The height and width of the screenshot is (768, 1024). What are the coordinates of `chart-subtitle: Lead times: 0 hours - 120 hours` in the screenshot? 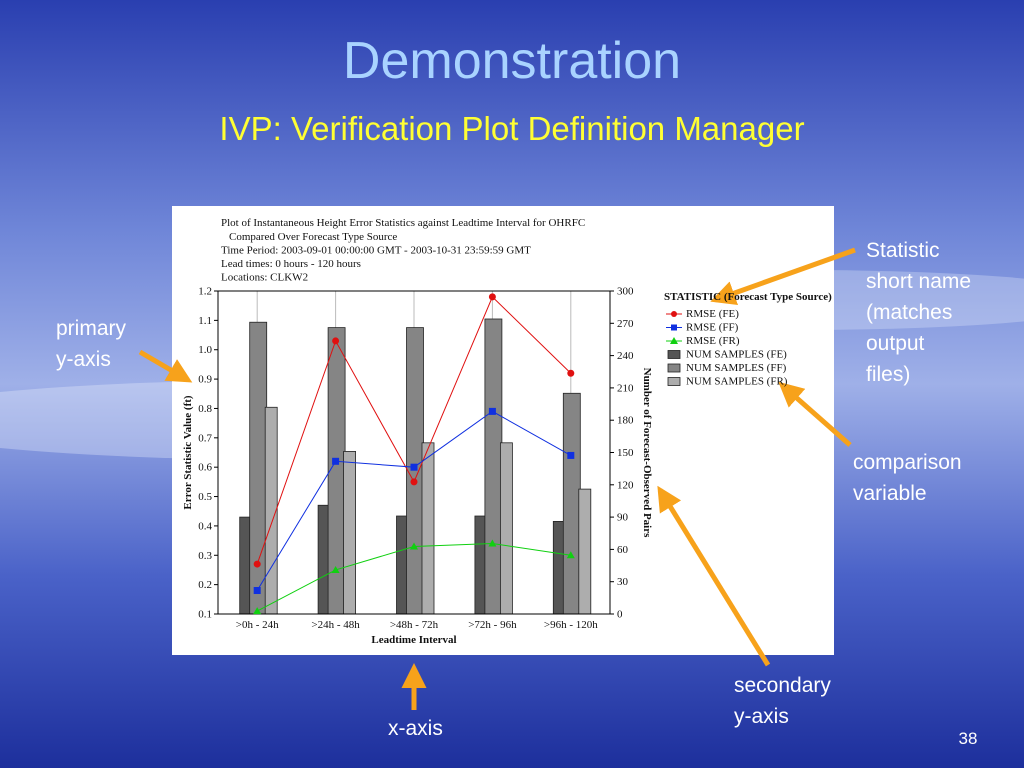 It's located at (291, 264).